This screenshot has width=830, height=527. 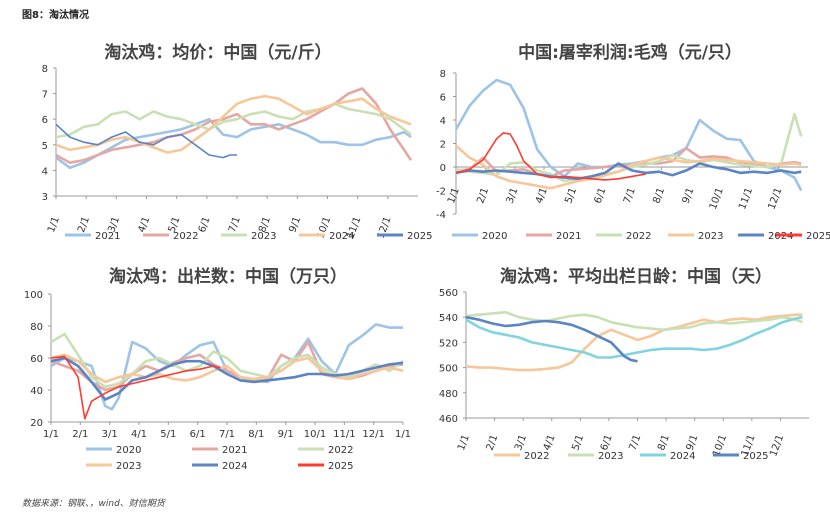 What do you see at coordinates (36, 423) in the screenshot?
I see `y-tick-label: 20` at bounding box center [36, 423].